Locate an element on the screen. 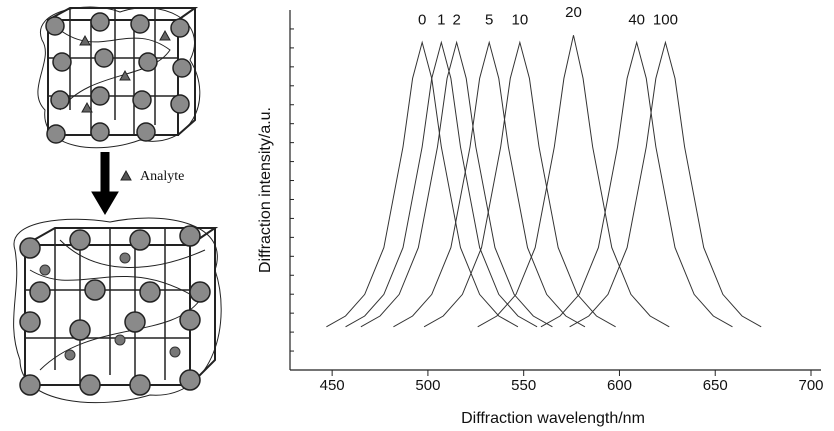 This screenshot has width=834, height=431. peak-label: 100 is located at coordinates (665, 19).